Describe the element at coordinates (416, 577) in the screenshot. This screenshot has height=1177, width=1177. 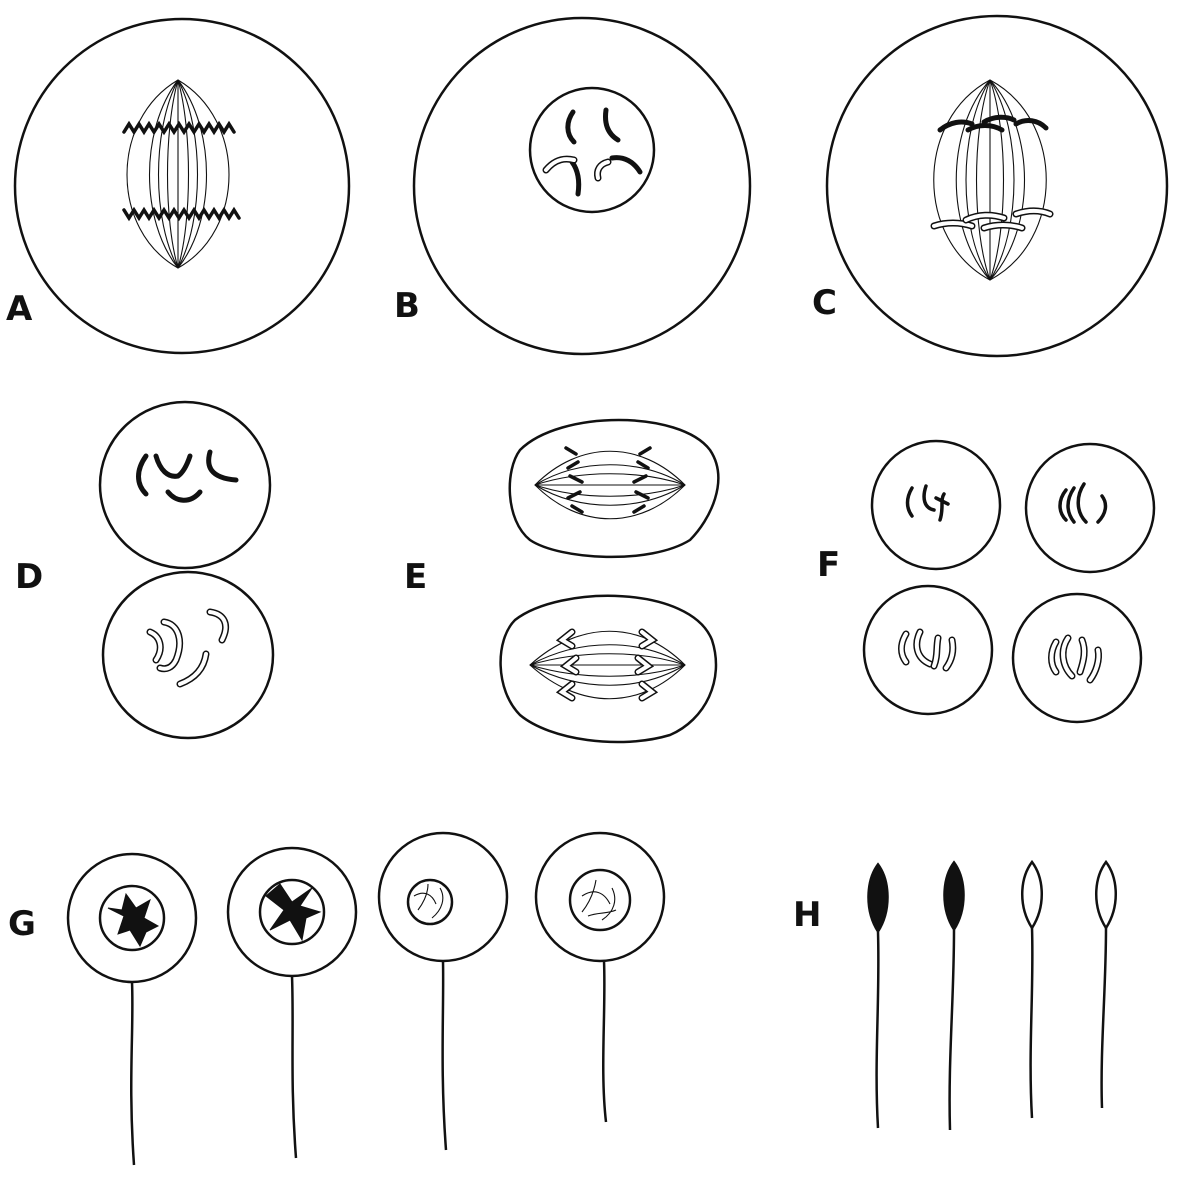
I see `panel-label-e: E` at that location.